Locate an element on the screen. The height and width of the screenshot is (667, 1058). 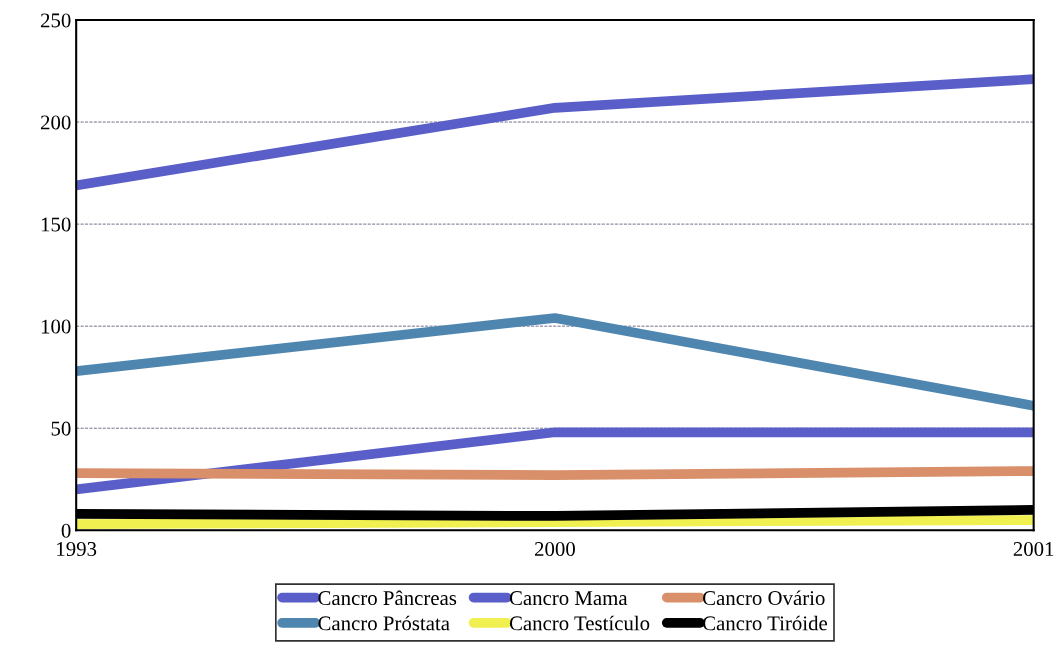
legend-label: Cancro Pâncreas is located at coordinates (387, 598).